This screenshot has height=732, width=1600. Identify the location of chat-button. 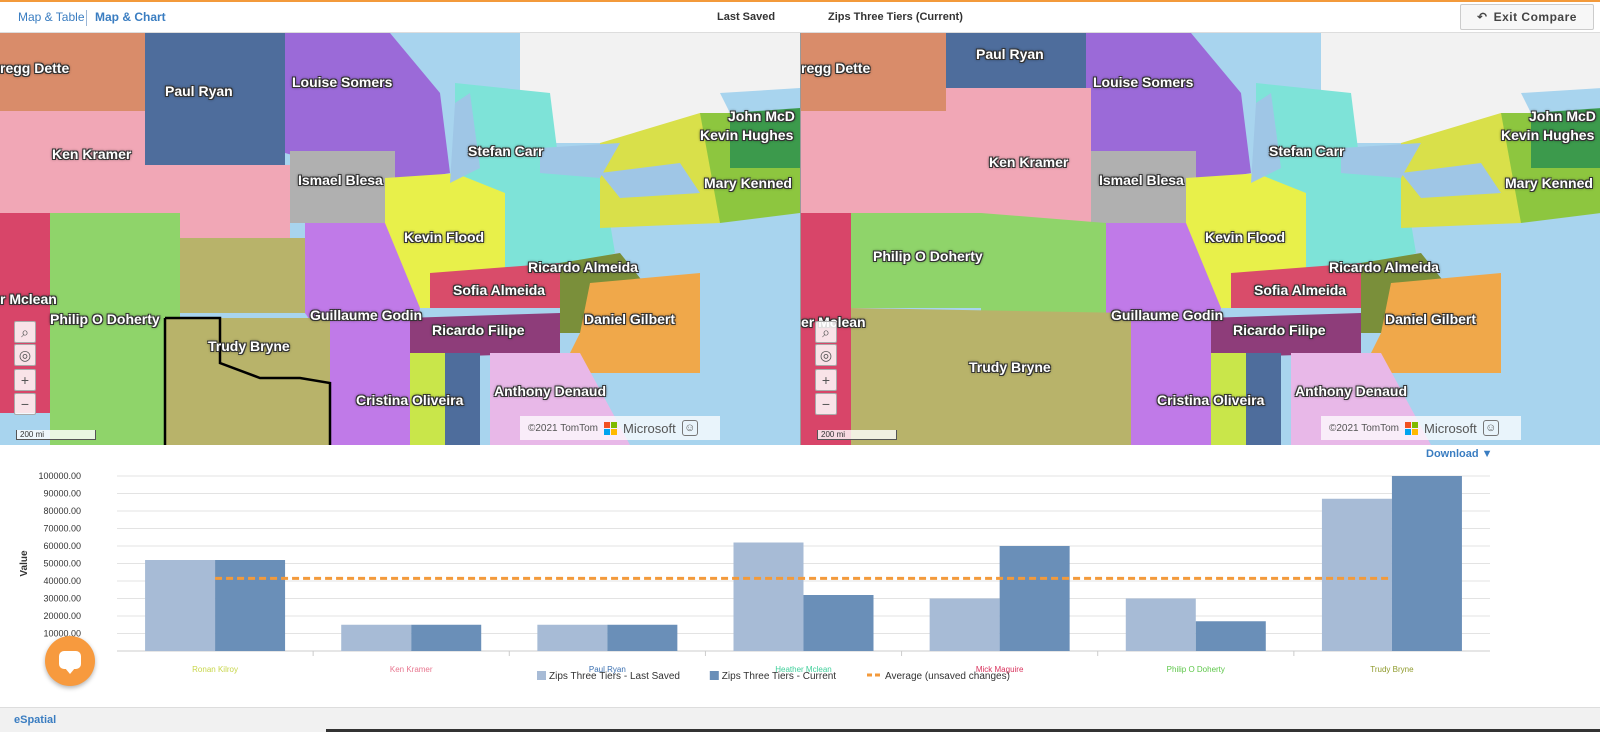
(70, 661).